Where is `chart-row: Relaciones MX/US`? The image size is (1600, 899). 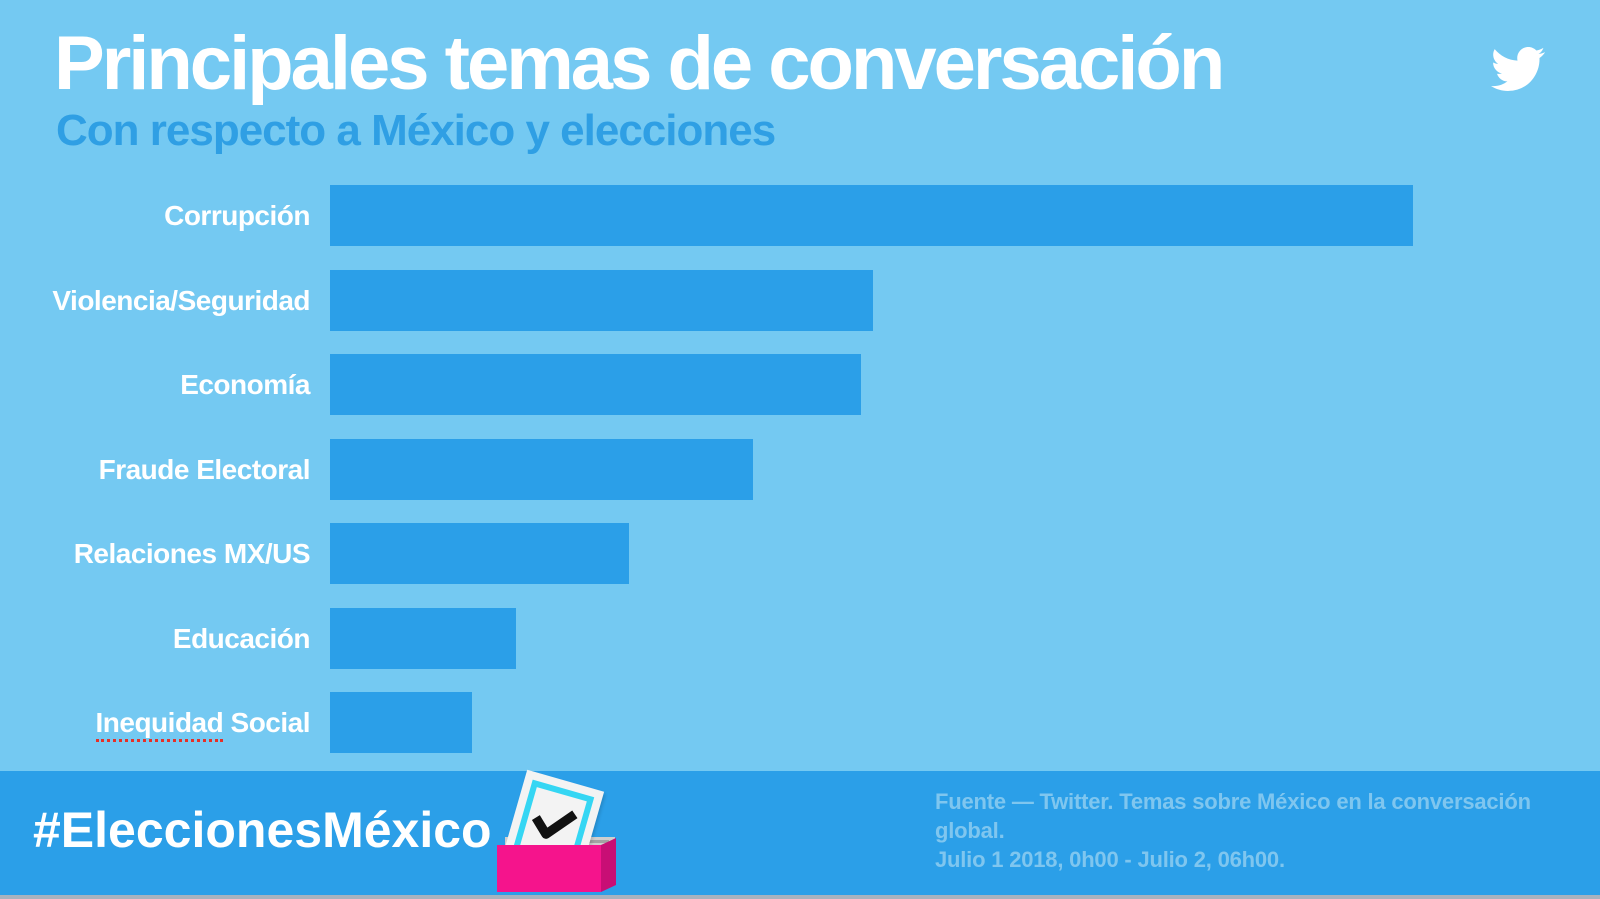 chart-row: Relaciones MX/US is located at coordinates (800, 553).